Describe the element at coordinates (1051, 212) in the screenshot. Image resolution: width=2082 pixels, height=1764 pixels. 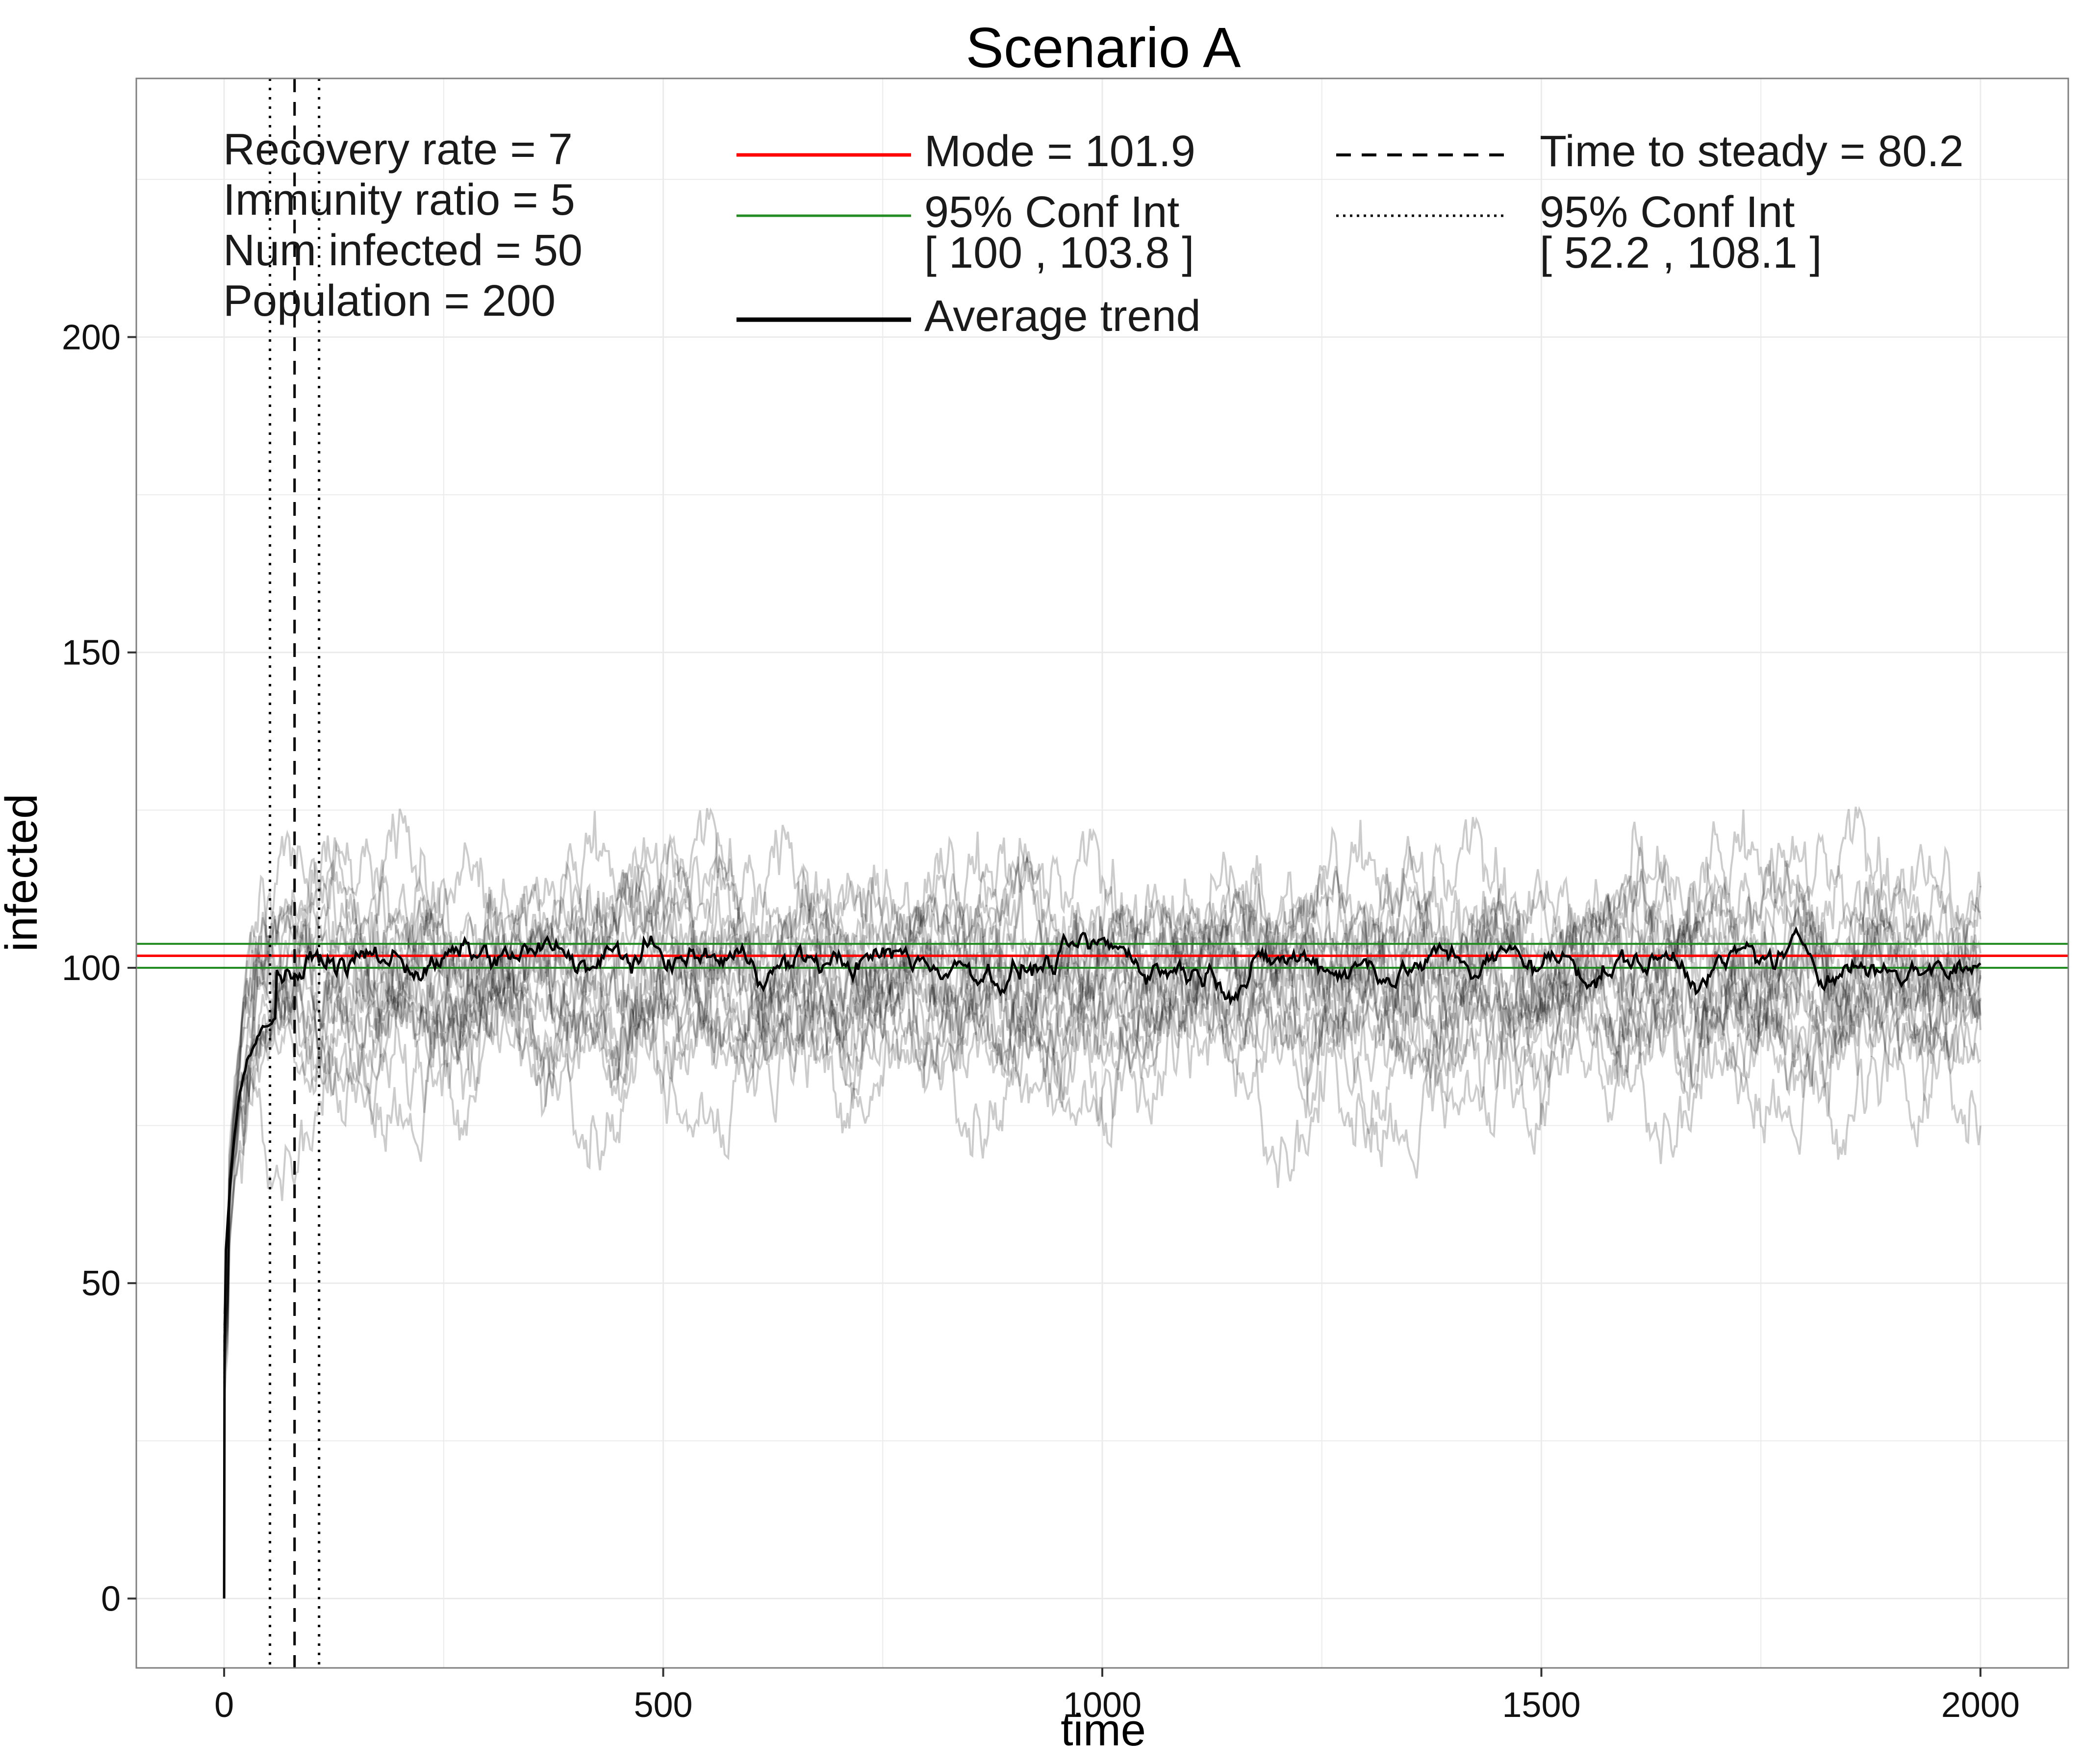
I see `legend-ci-title: 95% Conf Int` at that location.